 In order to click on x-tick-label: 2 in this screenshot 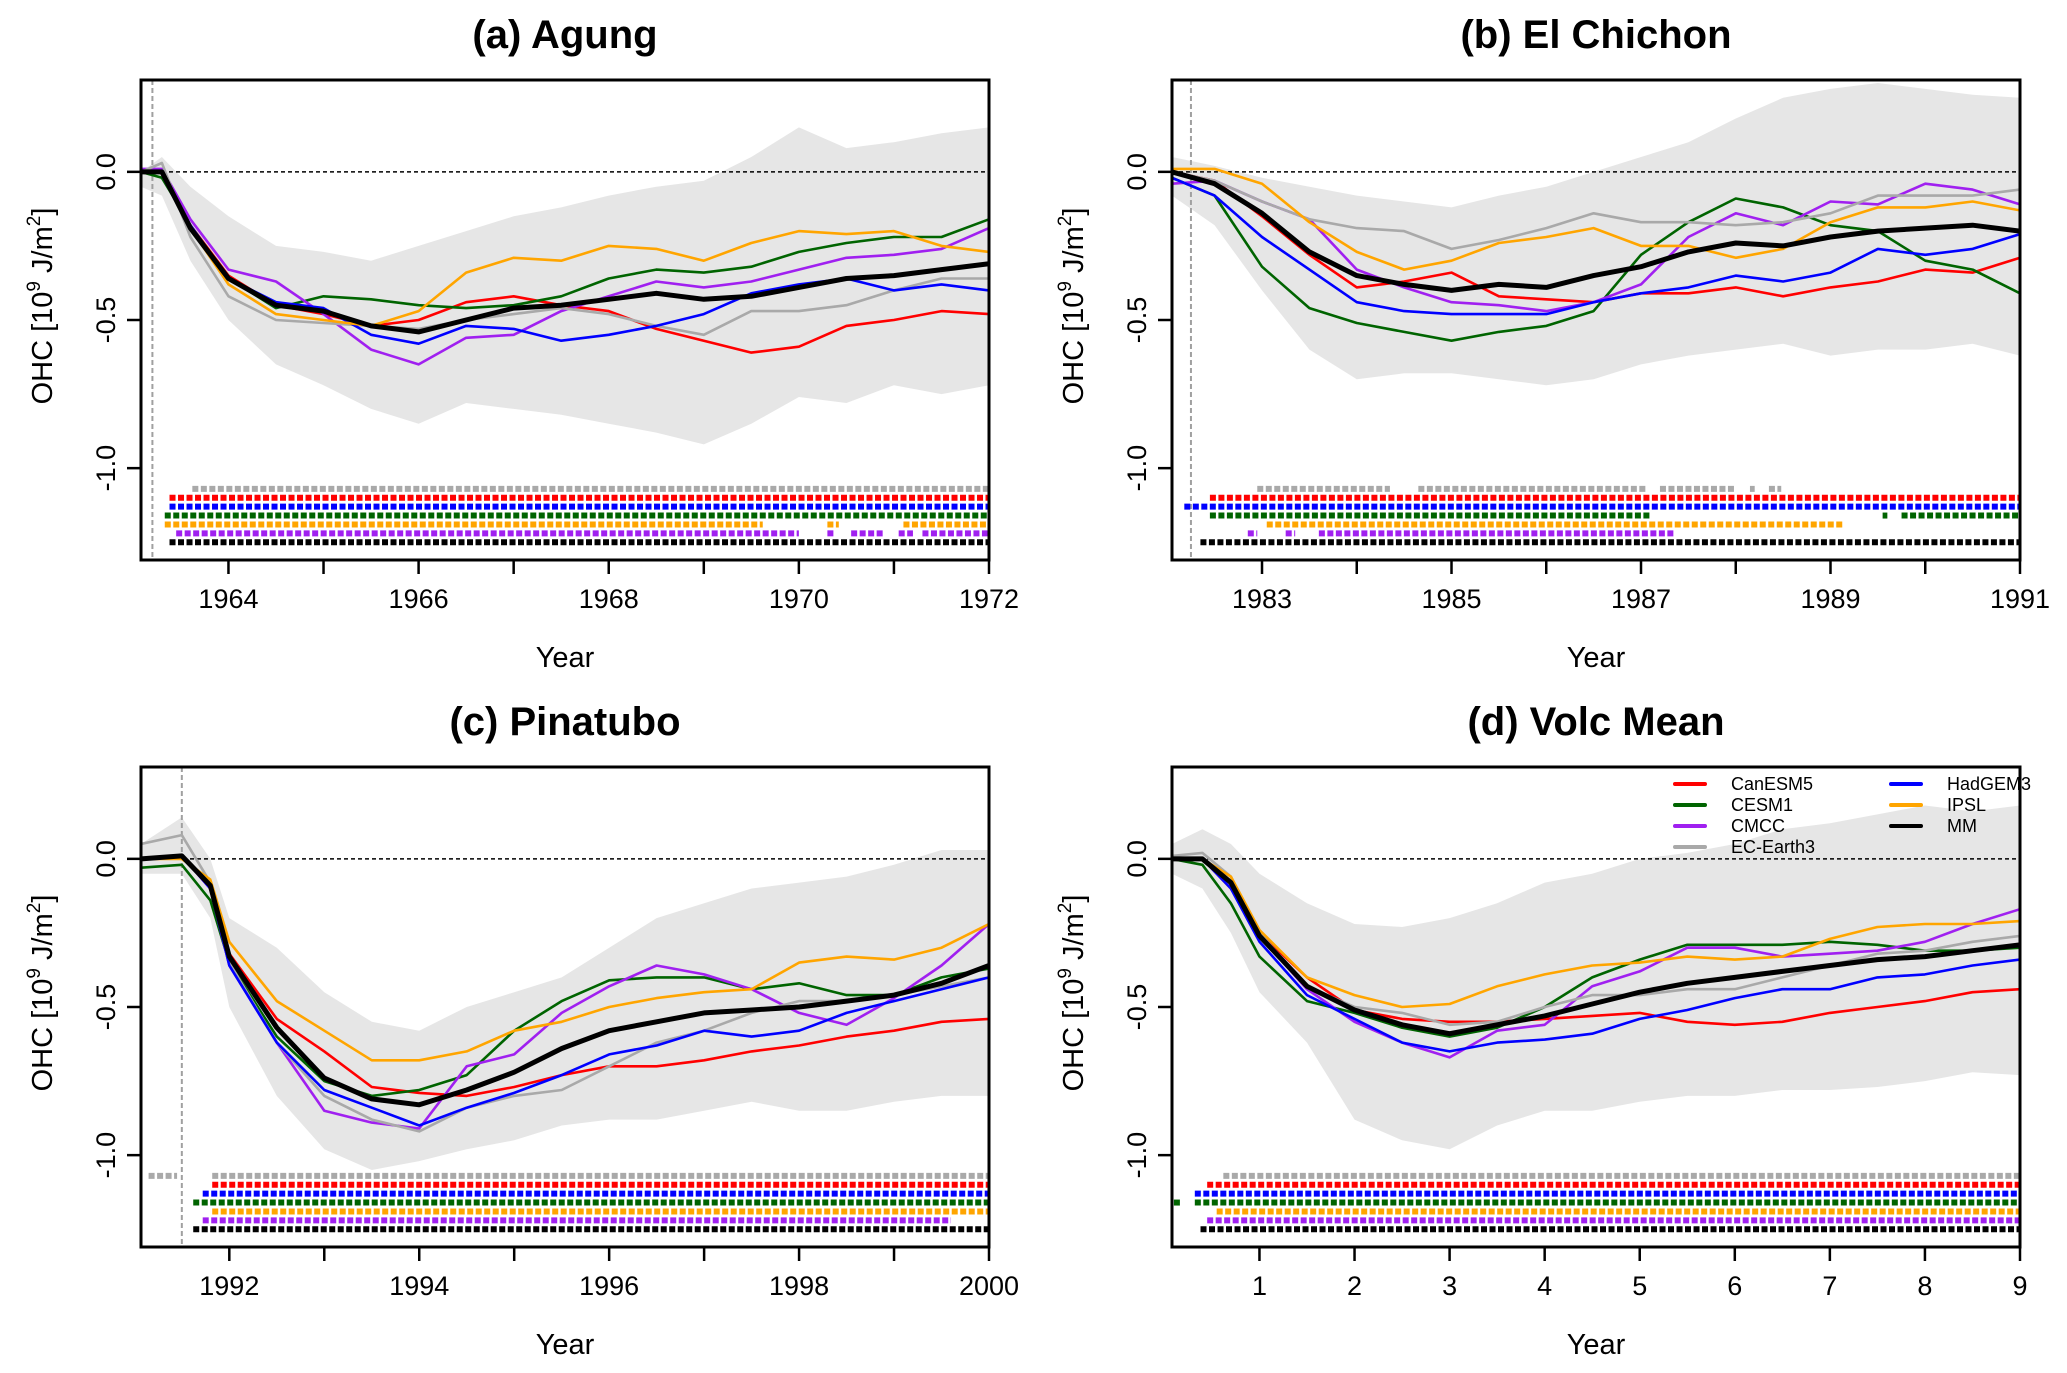, I will do `click(1354, 1286)`.